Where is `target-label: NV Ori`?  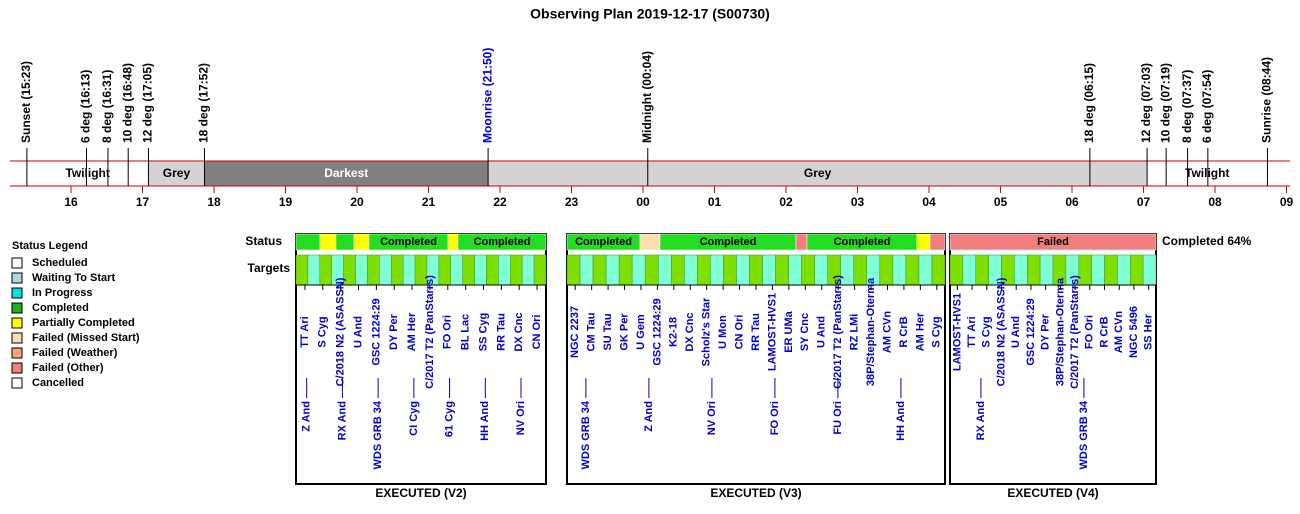
target-label: NV Ori is located at coordinates (712, 418).